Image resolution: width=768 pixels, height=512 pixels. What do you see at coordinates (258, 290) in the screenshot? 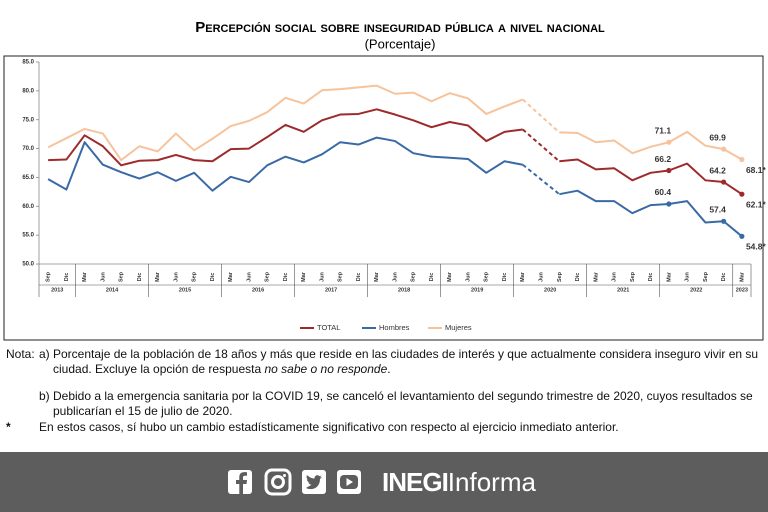
I see `year-label: 2016` at bounding box center [258, 290].